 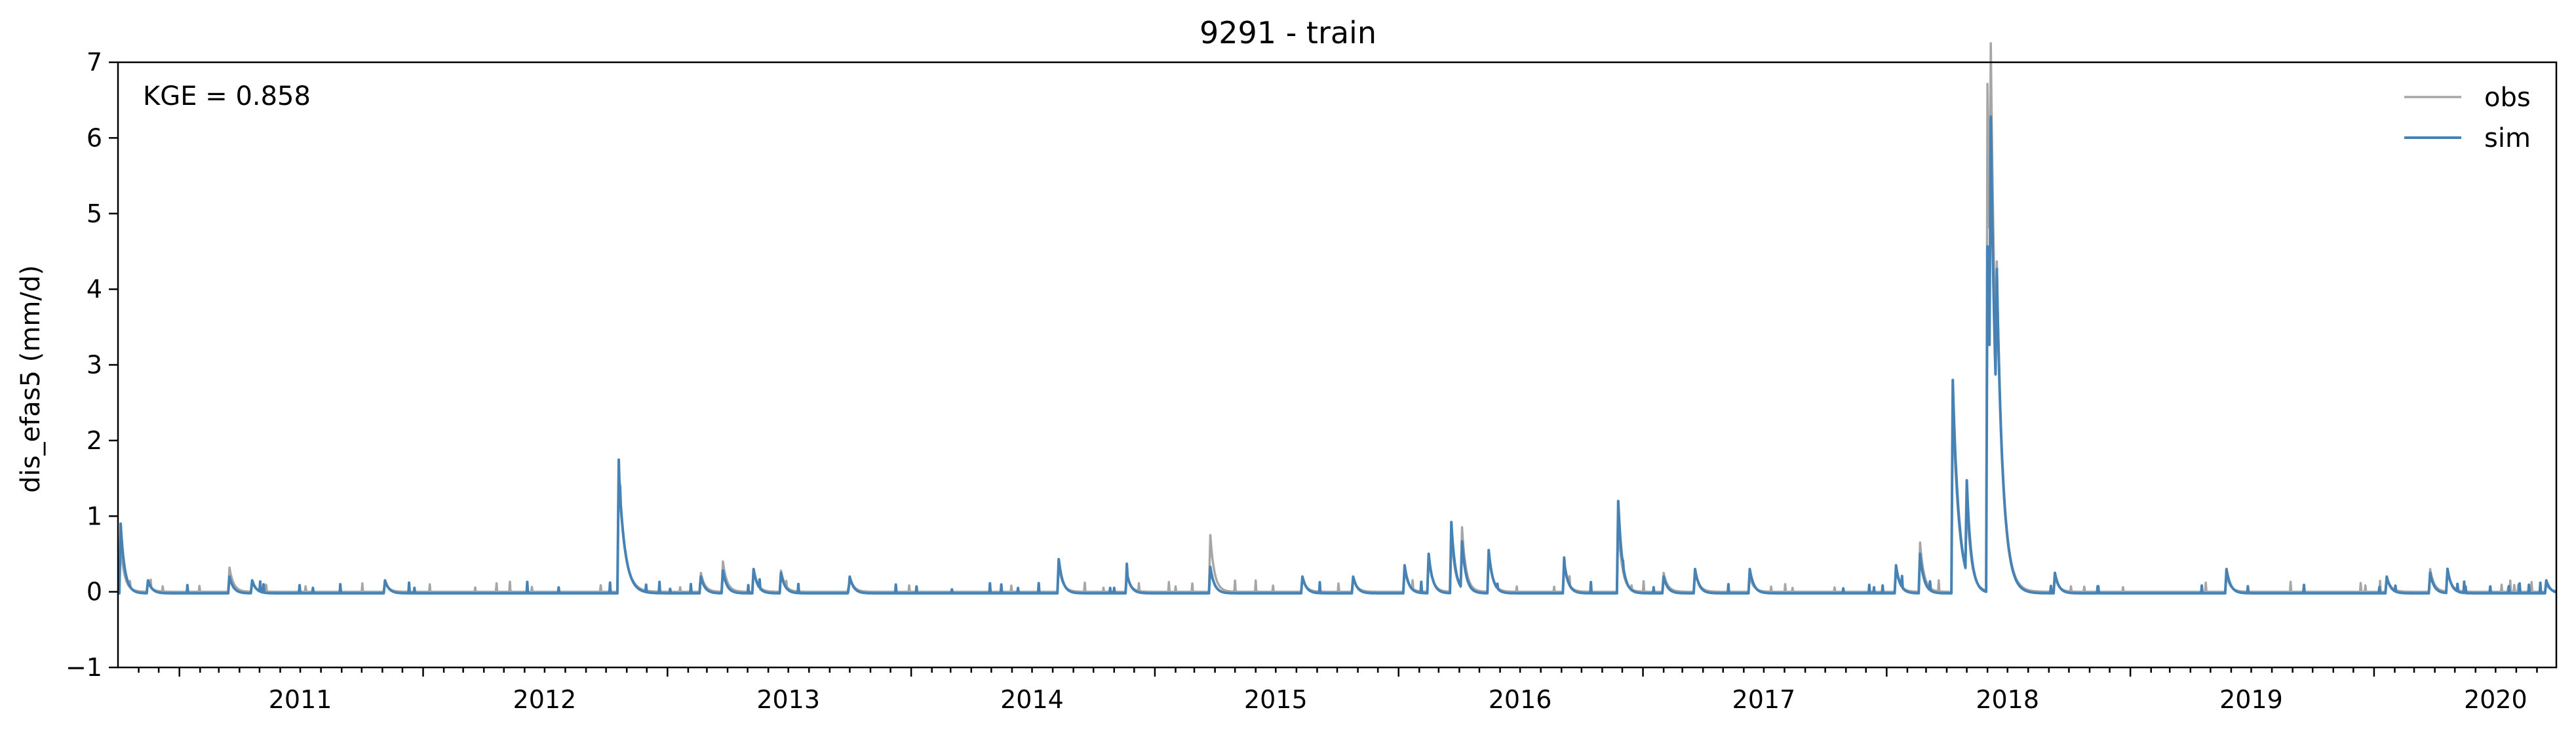 I want to click on x-tick-label: 2017, so click(x=1764, y=699).